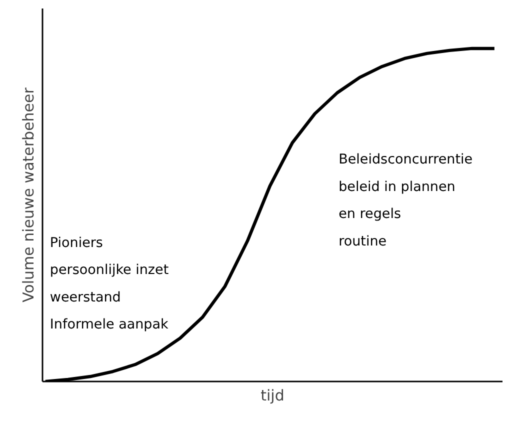 Image resolution: width=520 pixels, height=421 pixels. Describe the element at coordinates (405, 201) in the screenshot. I see `annotation: Beleidsconcurrentie beleid in plannen en regels routine` at that location.